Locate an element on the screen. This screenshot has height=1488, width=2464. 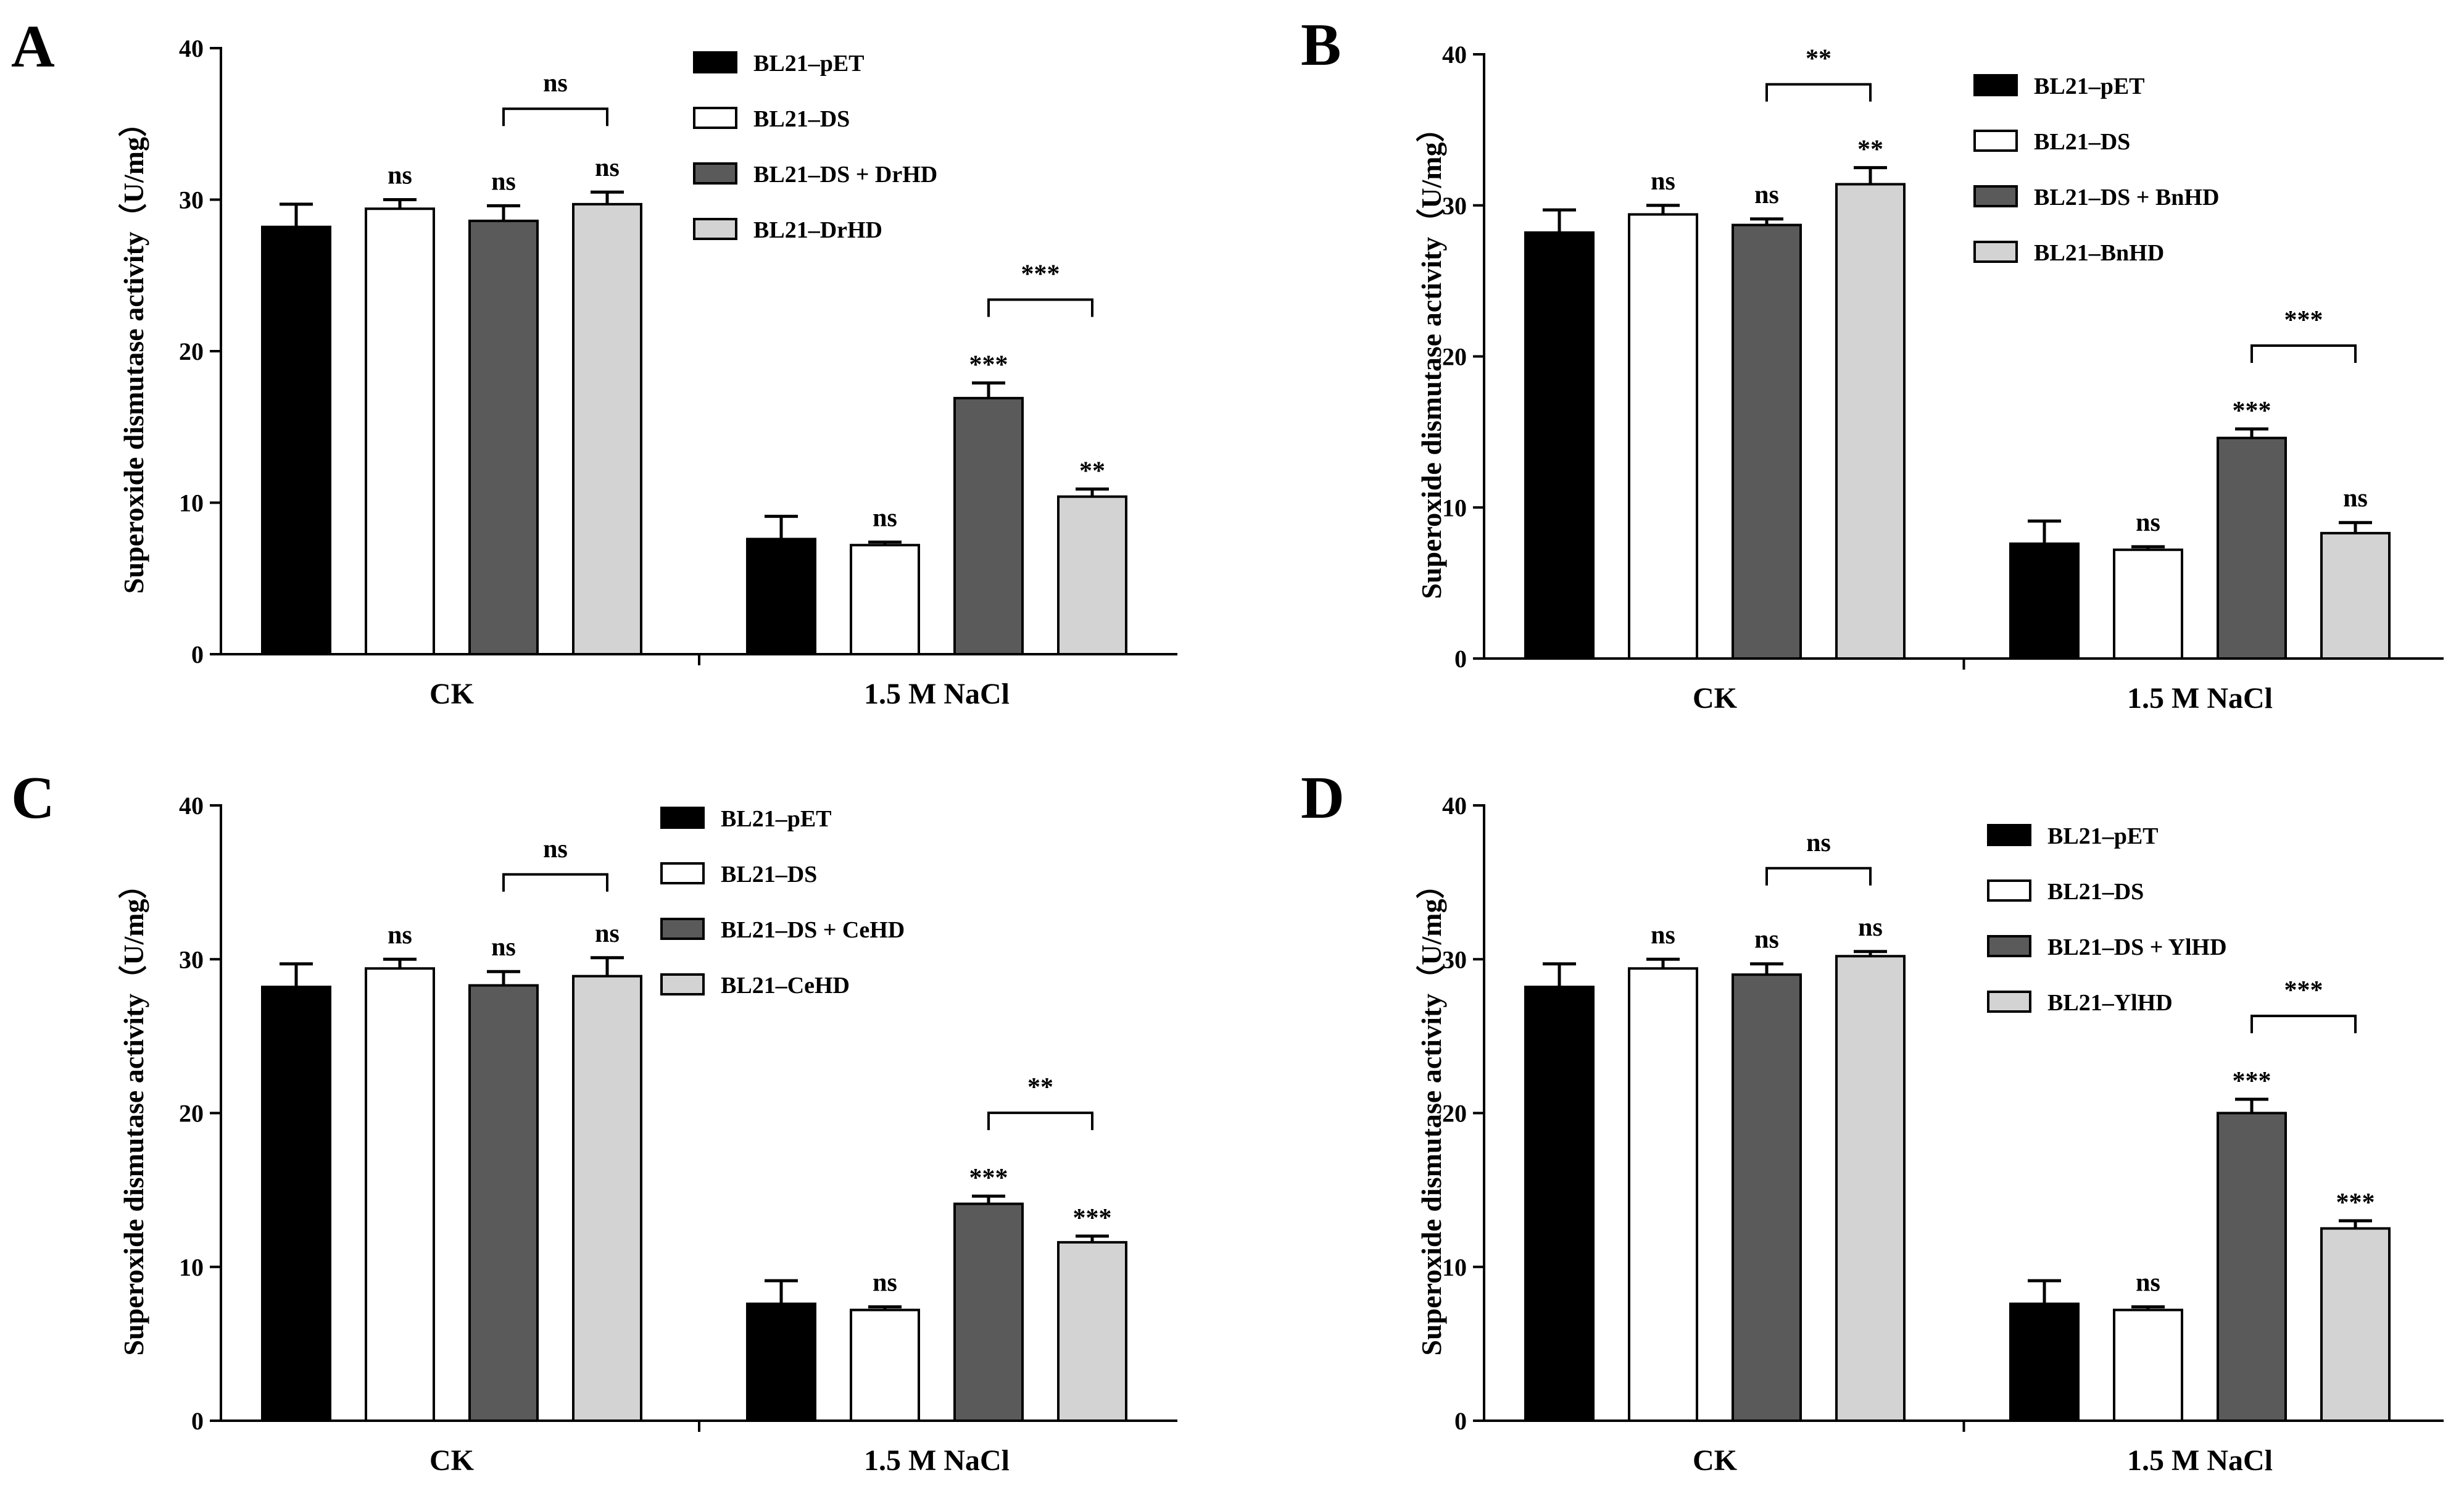
legend-entry: BL21–BnHD is located at coordinates (2099, 253).